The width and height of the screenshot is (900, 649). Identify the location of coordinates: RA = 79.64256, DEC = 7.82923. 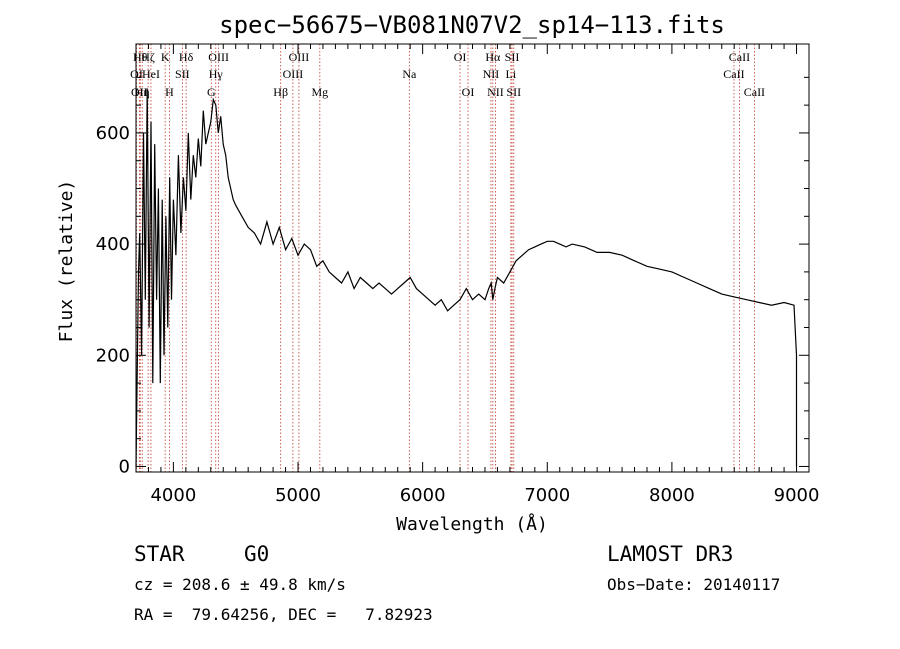
(283, 614).